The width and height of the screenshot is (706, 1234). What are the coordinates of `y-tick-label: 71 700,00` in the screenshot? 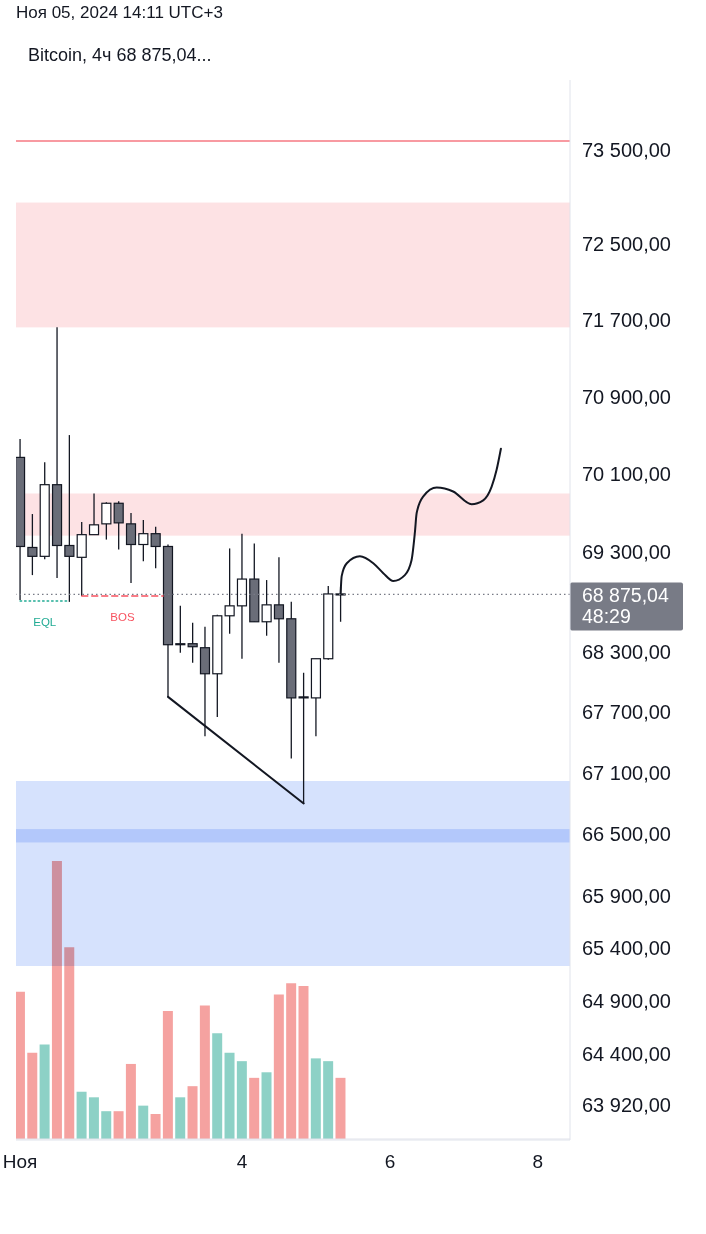 It's located at (626, 319).